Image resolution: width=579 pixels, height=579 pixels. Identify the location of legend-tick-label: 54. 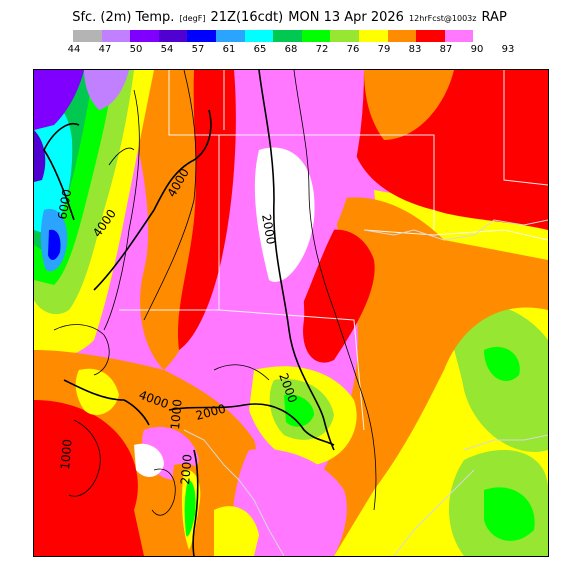
(167, 49).